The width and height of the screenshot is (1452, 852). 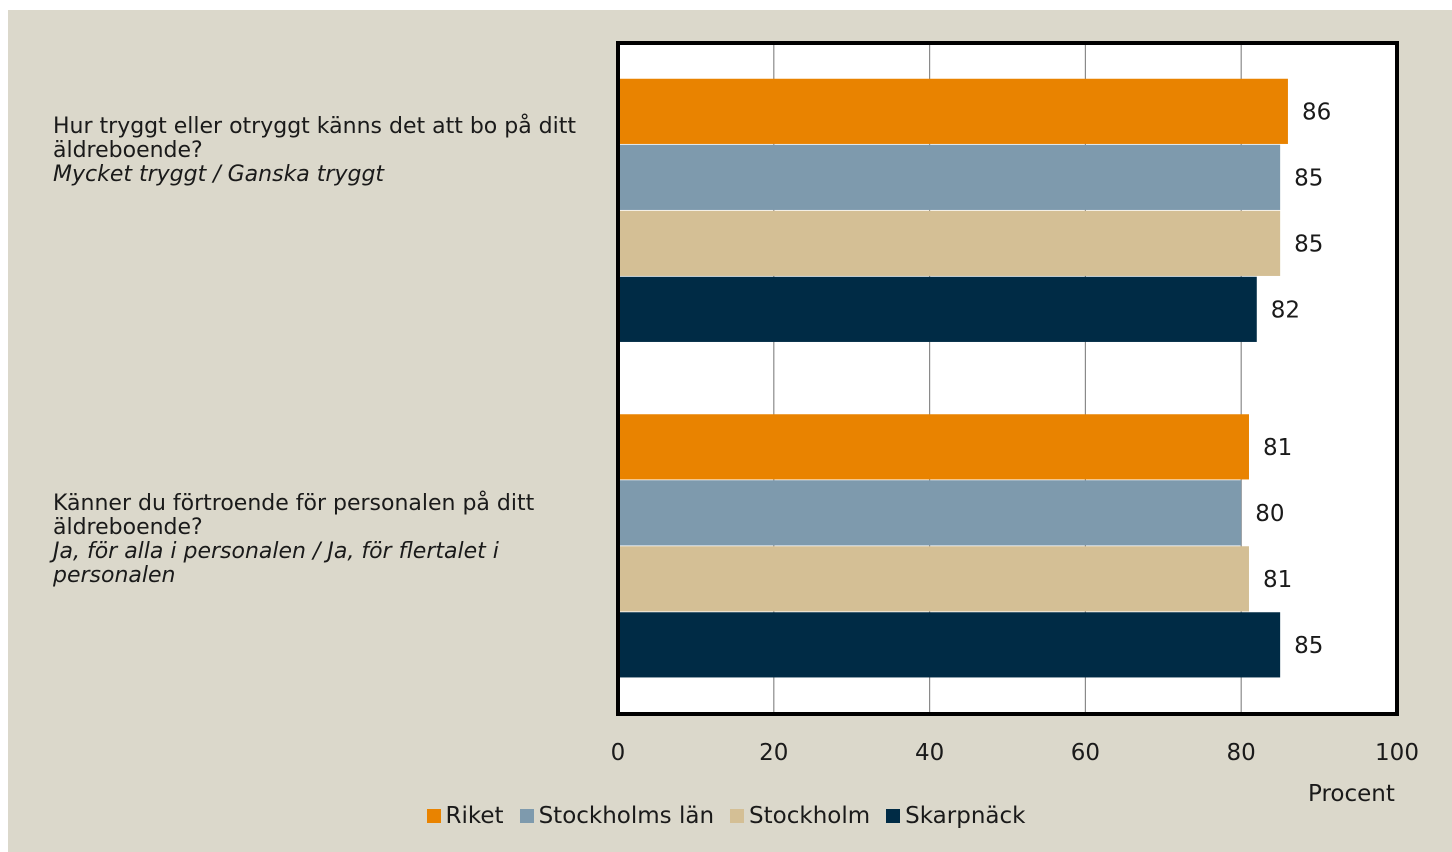 I want to click on data-label: 82, so click(x=1285, y=310).